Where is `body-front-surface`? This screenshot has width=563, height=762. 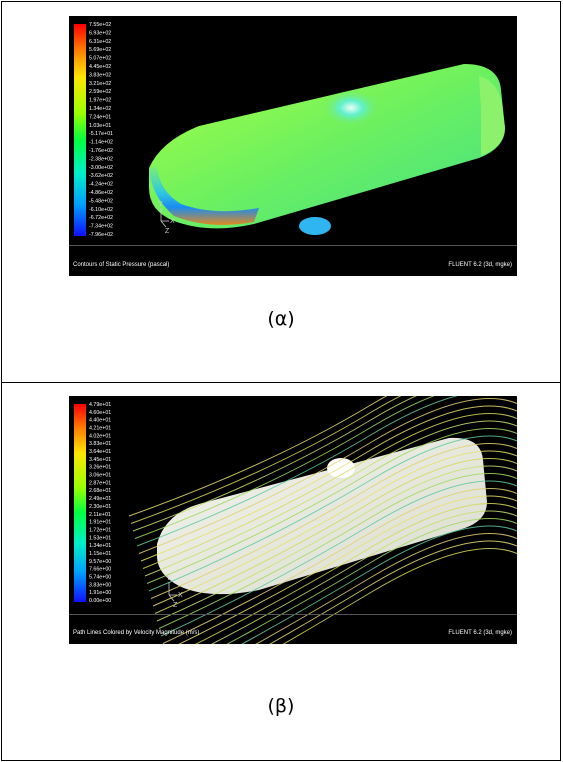 body-front-surface is located at coordinates (204, 195).